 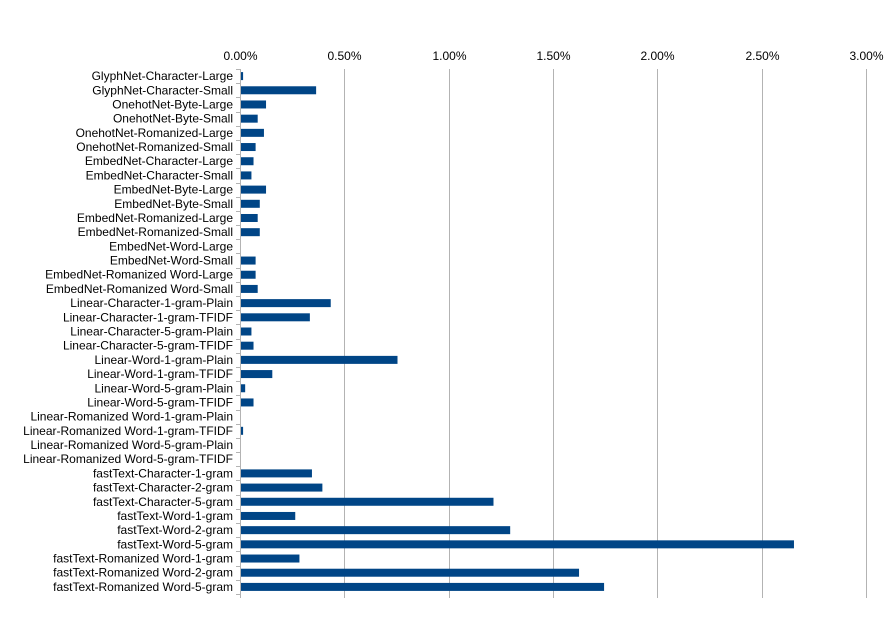 I want to click on category-label: Linear-Romanized Word-1-gram-TFIDF, so click(x=128, y=431).